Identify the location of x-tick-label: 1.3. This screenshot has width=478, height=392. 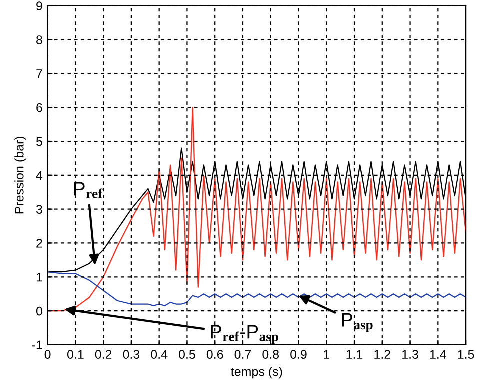
(410, 355).